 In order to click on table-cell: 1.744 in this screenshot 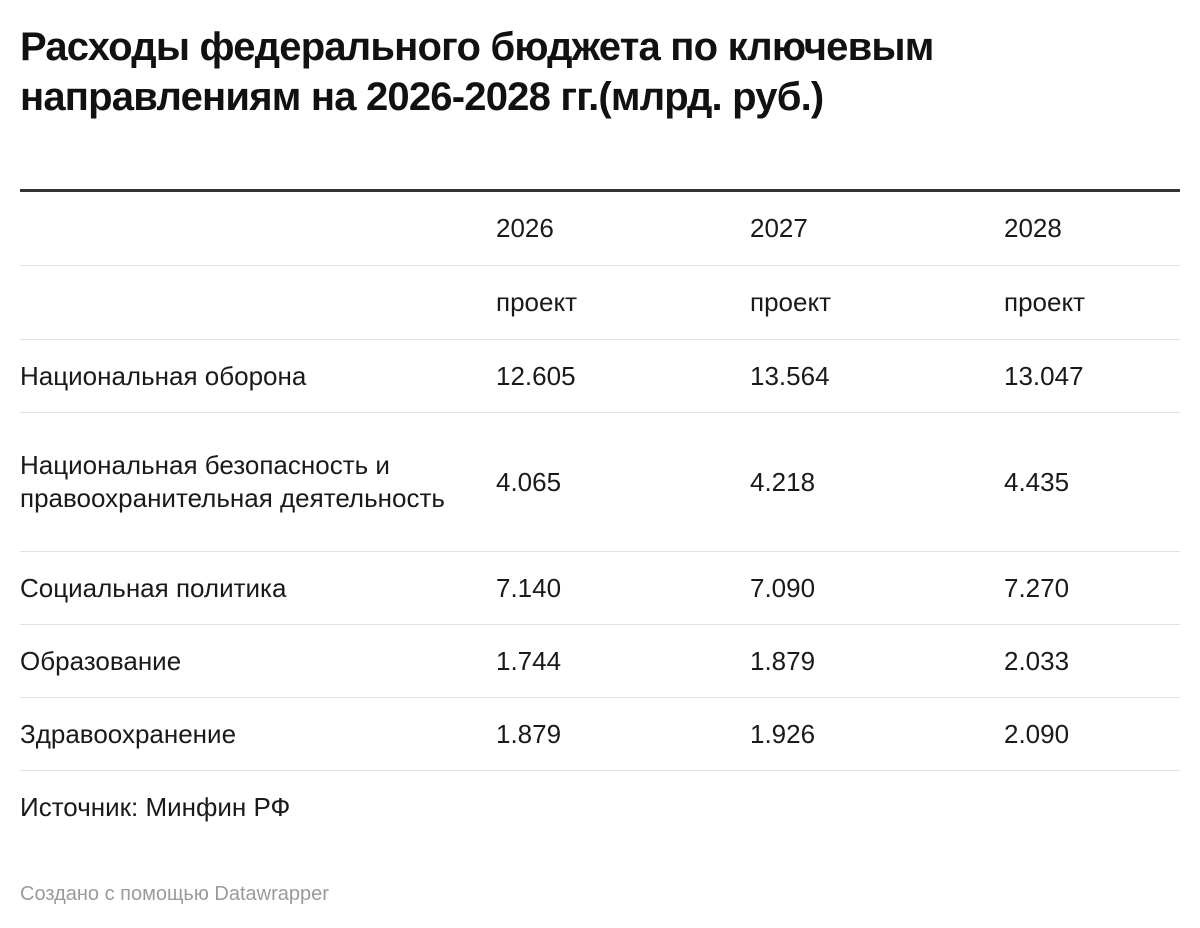, I will do `click(623, 661)`.